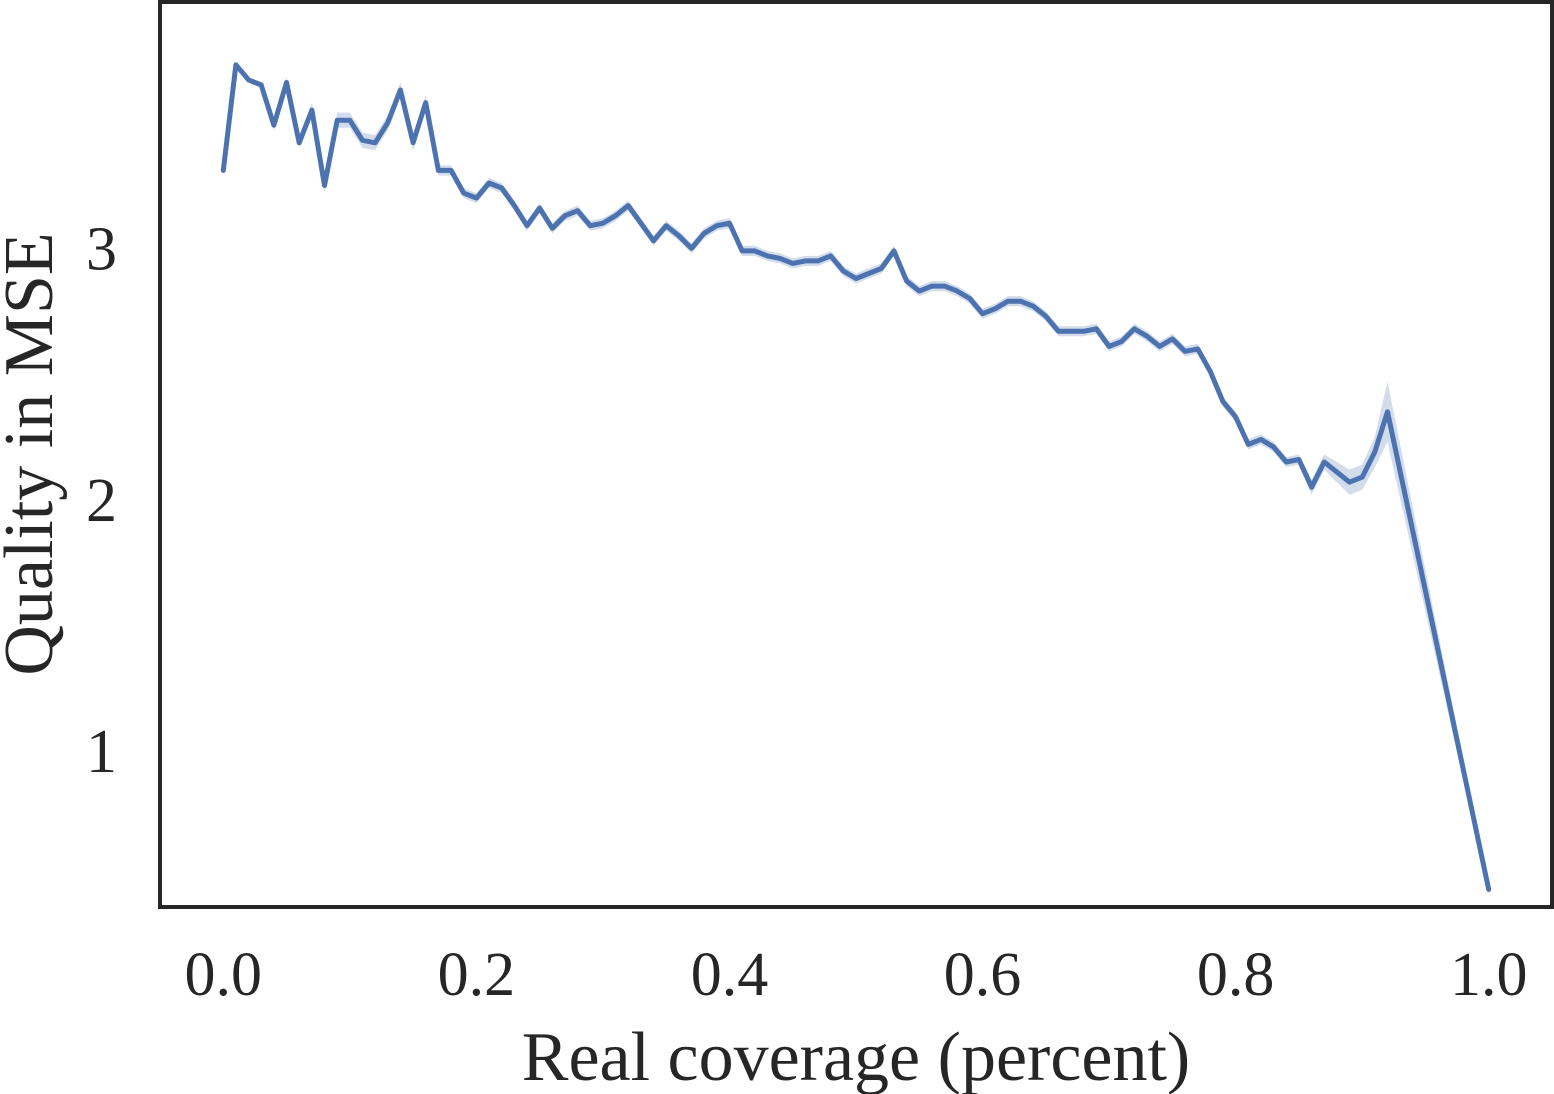  Describe the element at coordinates (983, 975) in the screenshot. I see `x-tick-label: 0.6` at that location.